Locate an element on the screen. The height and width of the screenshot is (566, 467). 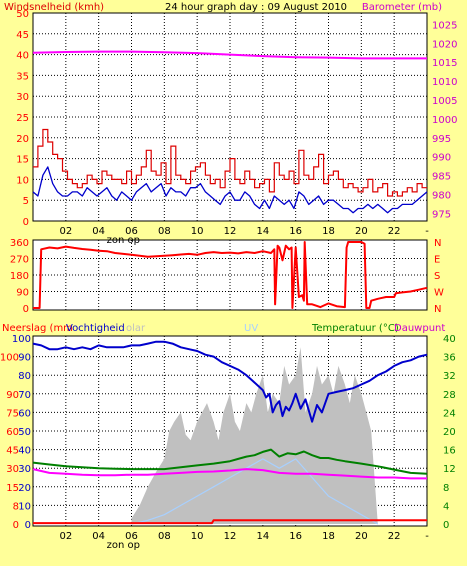
humidity-tick-label: 60 is located at coordinates (24, 413).